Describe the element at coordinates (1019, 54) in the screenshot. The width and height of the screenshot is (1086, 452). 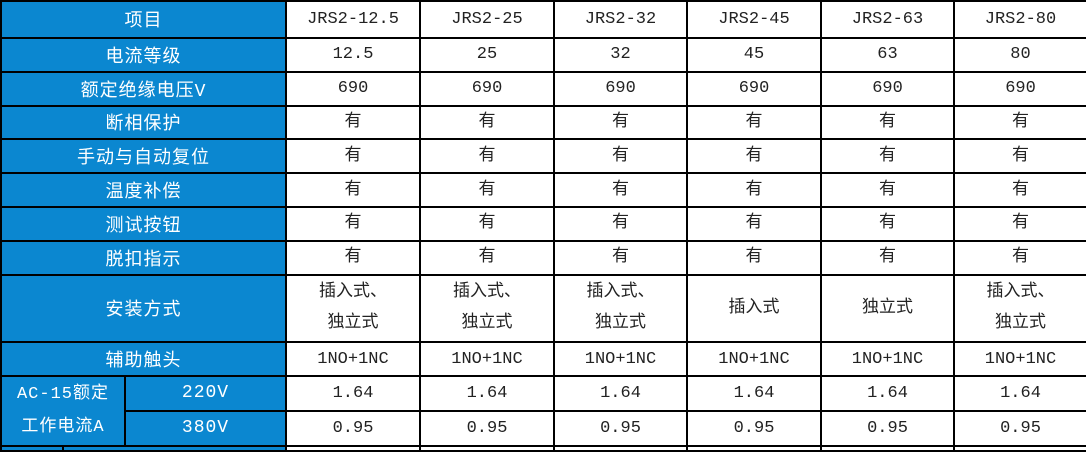
I see `cell-value: 80` at that location.